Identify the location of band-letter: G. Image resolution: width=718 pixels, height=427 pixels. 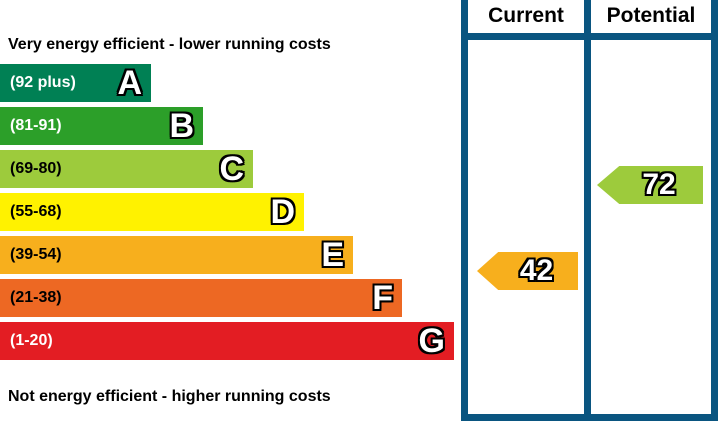
(431, 341).